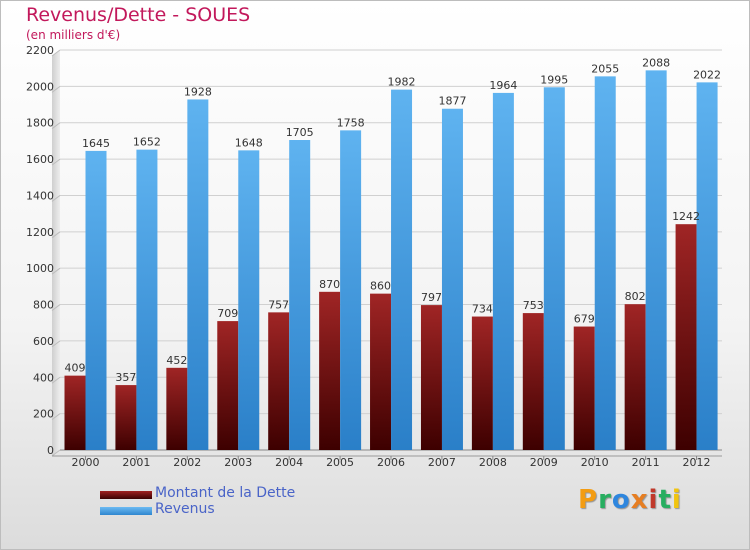  What do you see at coordinates (40, 50) in the screenshot?
I see `y-tick-label: 2200` at bounding box center [40, 50].